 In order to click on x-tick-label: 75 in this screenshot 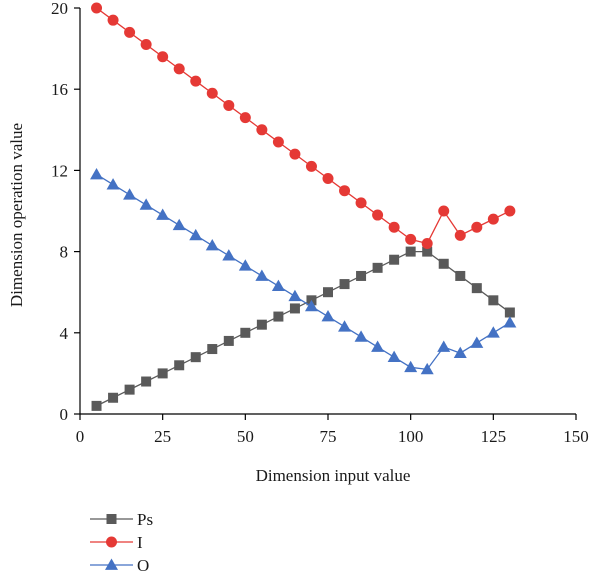, I will do `click(328, 436)`.